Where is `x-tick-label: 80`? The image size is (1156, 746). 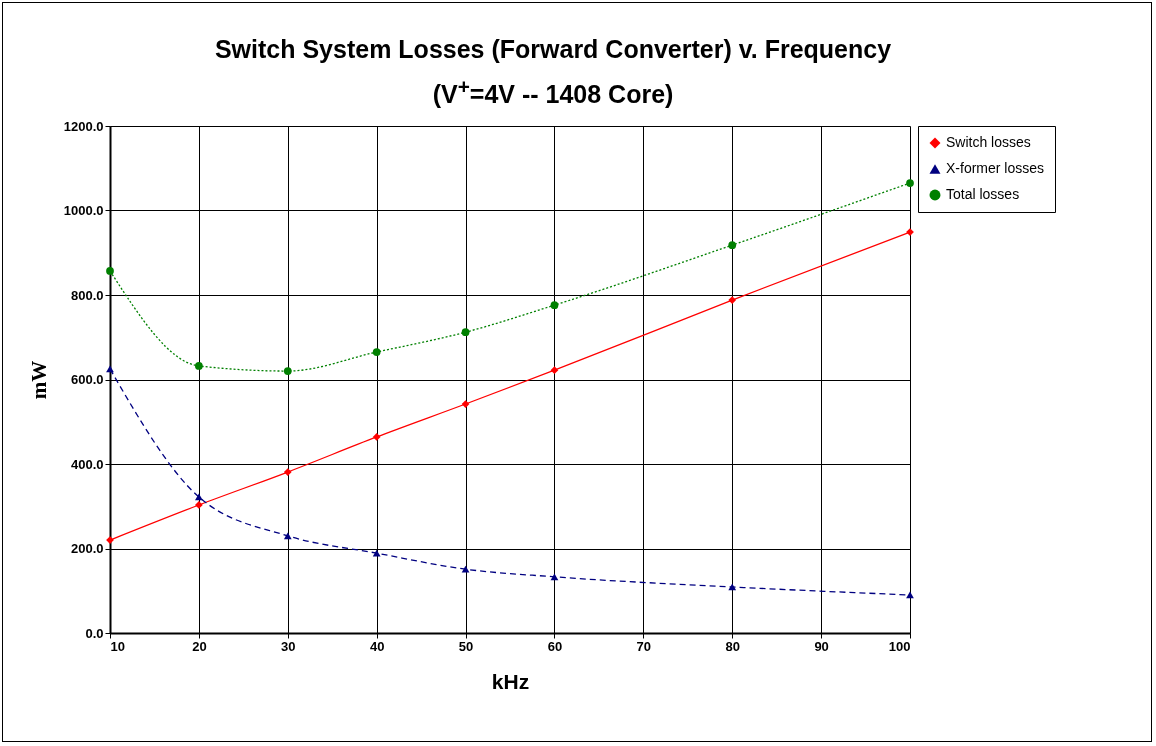
x-tick-label: 80 is located at coordinates (732, 646).